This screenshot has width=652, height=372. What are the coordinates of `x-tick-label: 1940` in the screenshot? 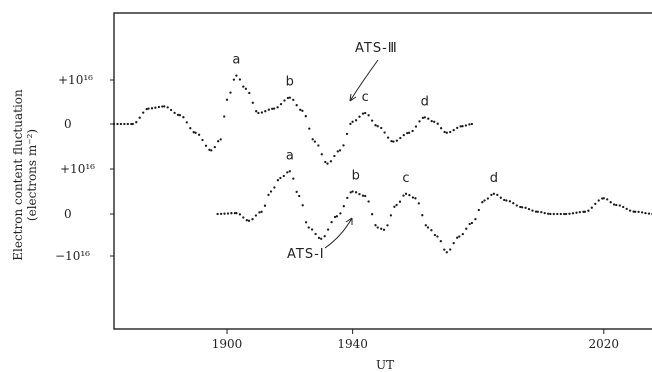 It's located at (352, 344).